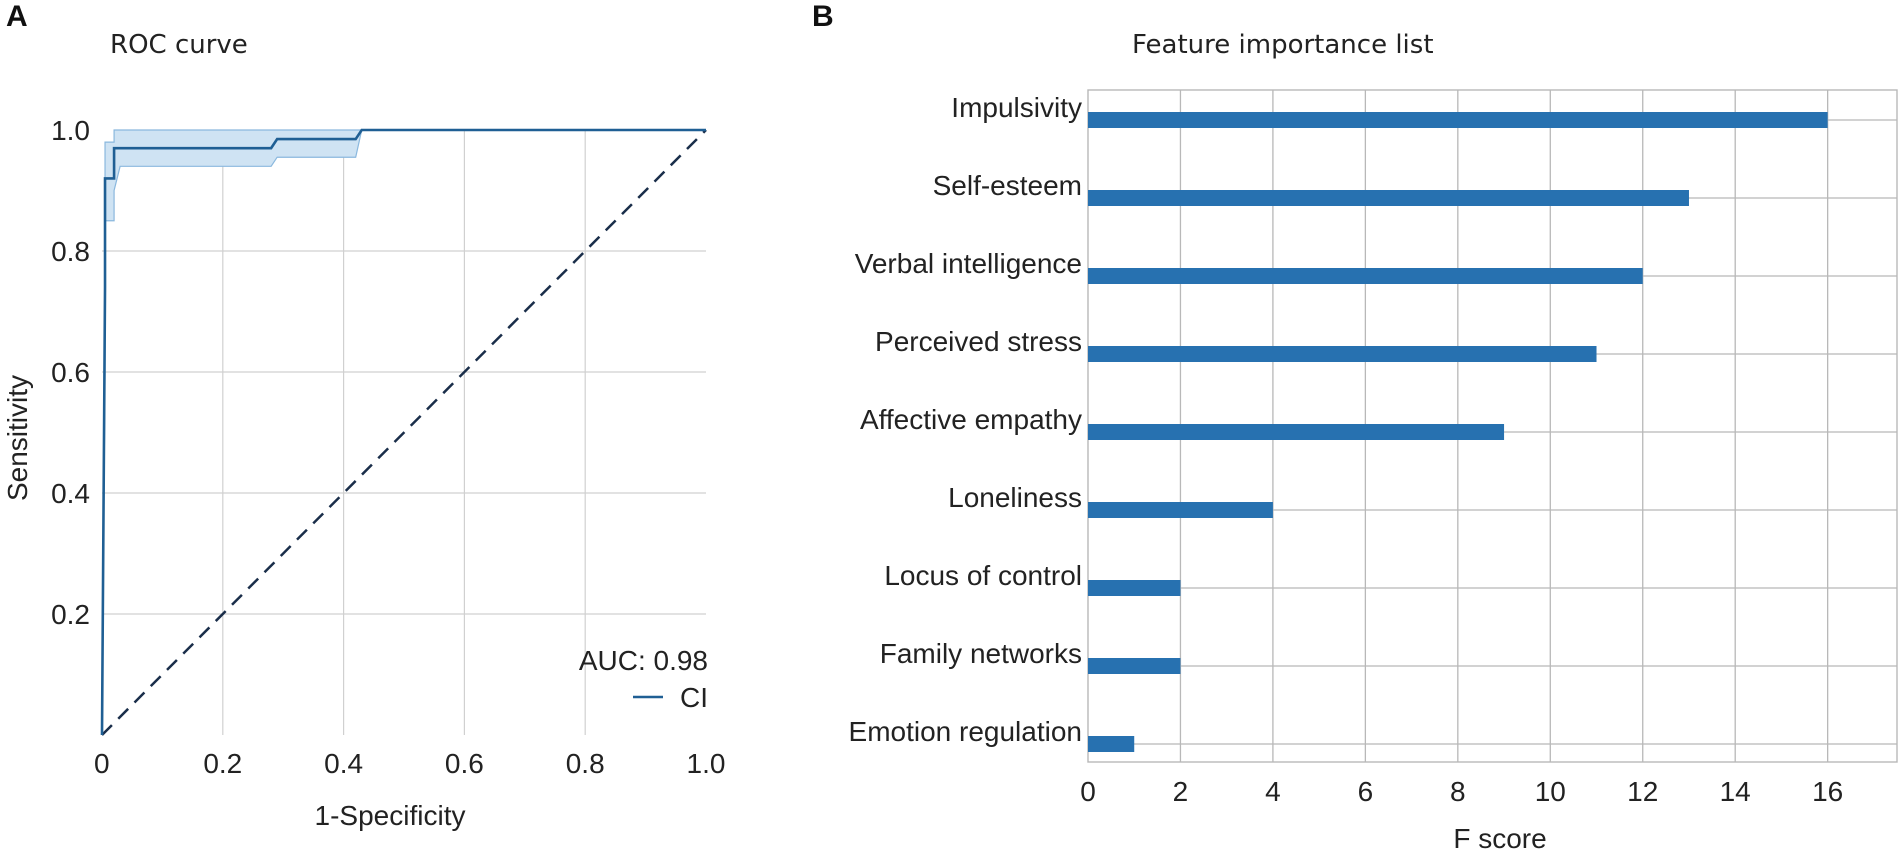 The image size is (1903, 855). I want to click on legend-ci-label: CI, so click(694, 697).